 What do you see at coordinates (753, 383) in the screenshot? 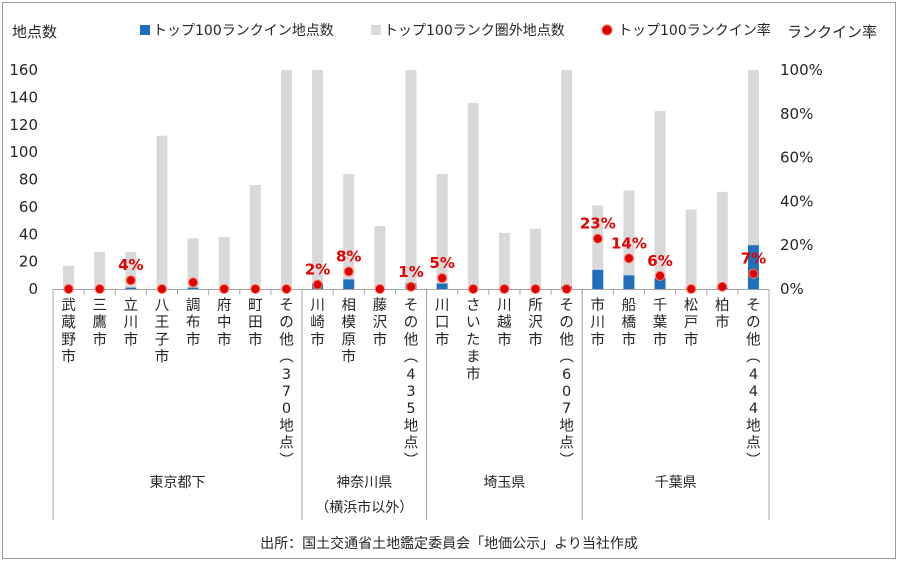
I see `x-category-label: その他︵ 4 4 4 地点︶` at bounding box center [753, 383].